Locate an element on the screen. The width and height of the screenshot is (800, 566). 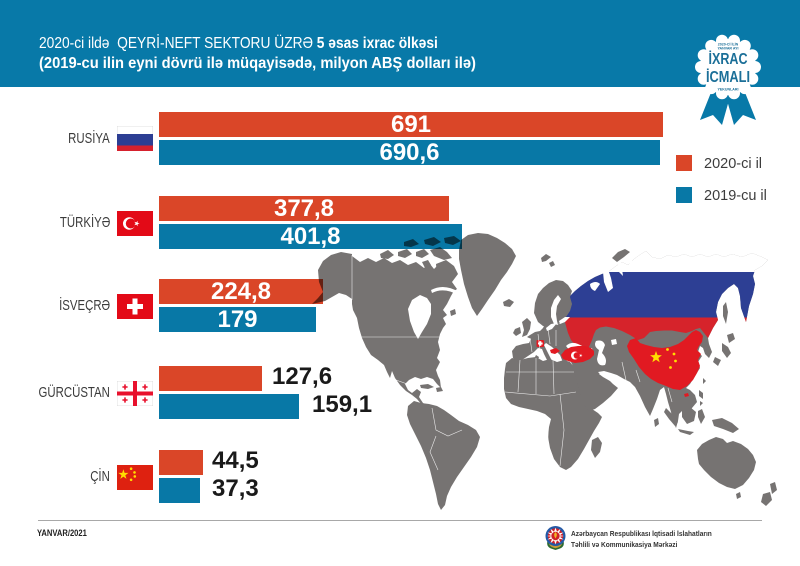
svg-text: 2020-Cİ İLİN is located at coordinates (728, 45).